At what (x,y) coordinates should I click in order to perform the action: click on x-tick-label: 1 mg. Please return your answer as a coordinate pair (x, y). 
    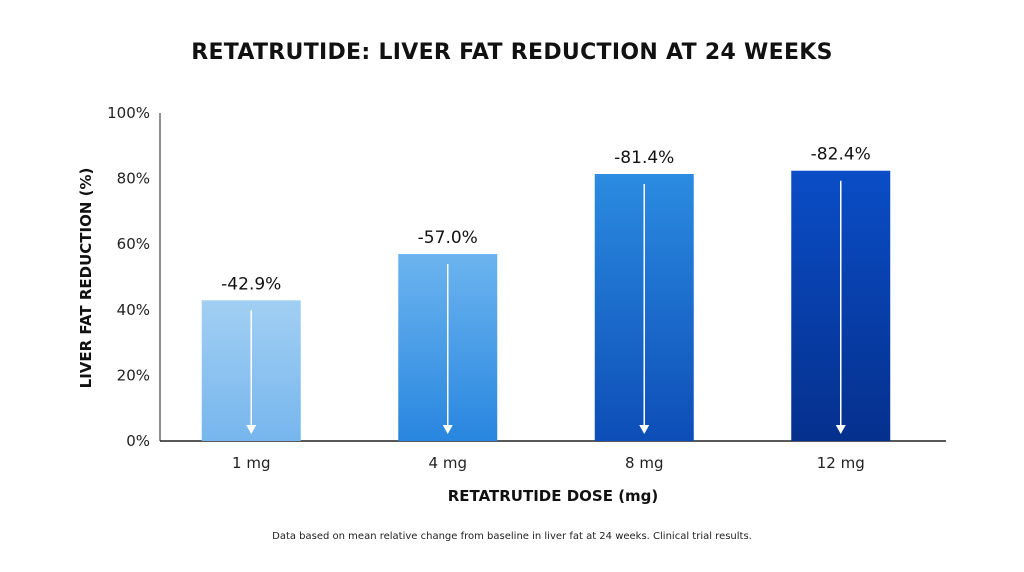
    Looking at the image, I should click on (251, 463).